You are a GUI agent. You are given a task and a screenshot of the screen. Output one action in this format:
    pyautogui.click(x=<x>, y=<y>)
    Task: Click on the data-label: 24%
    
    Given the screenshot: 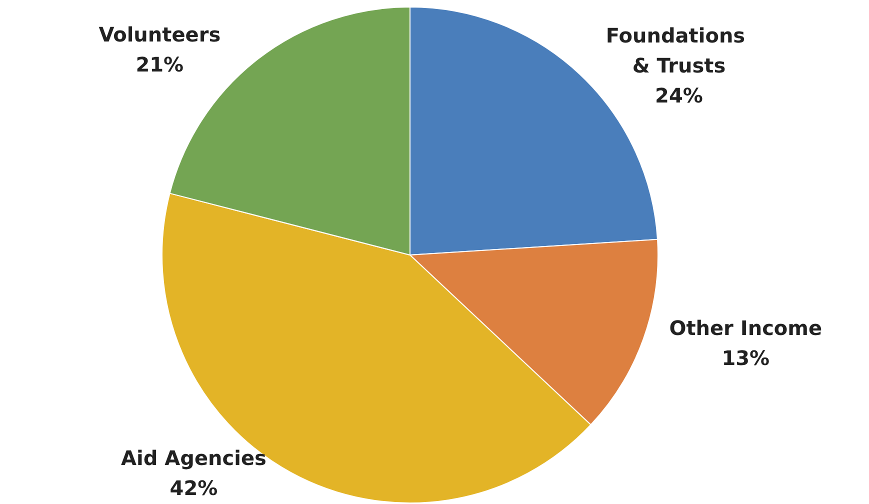 What is the action you would take?
    pyautogui.click(x=679, y=95)
    